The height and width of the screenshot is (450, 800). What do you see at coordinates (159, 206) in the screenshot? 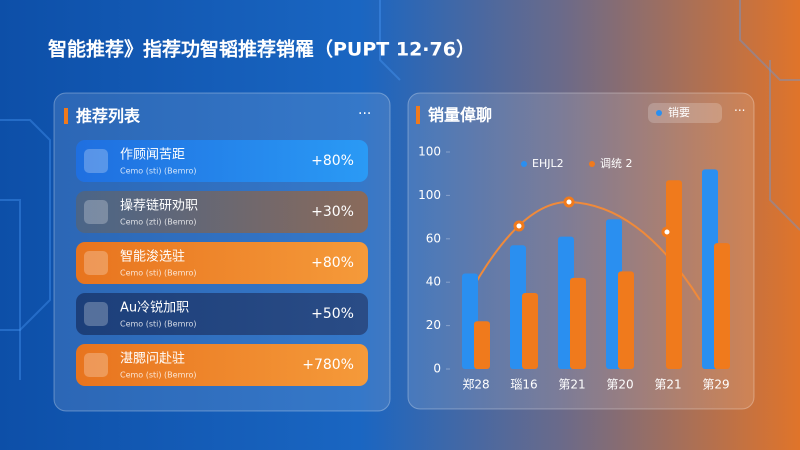
I see `item-title: 操荐链研劝职` at bounding box center [159, 206].